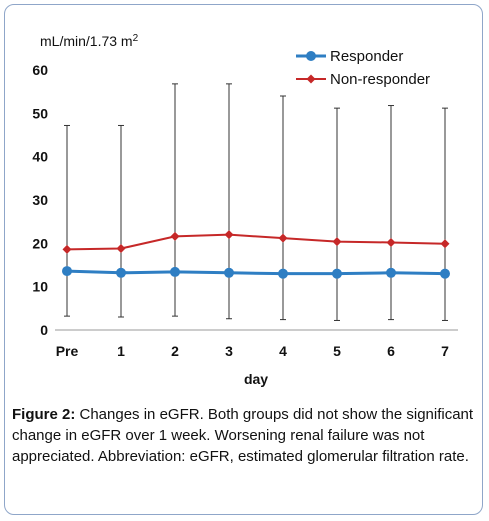 This screenshot has width=489, height=521. I want to click on legend-label: Non-responder, so click(380, 79).